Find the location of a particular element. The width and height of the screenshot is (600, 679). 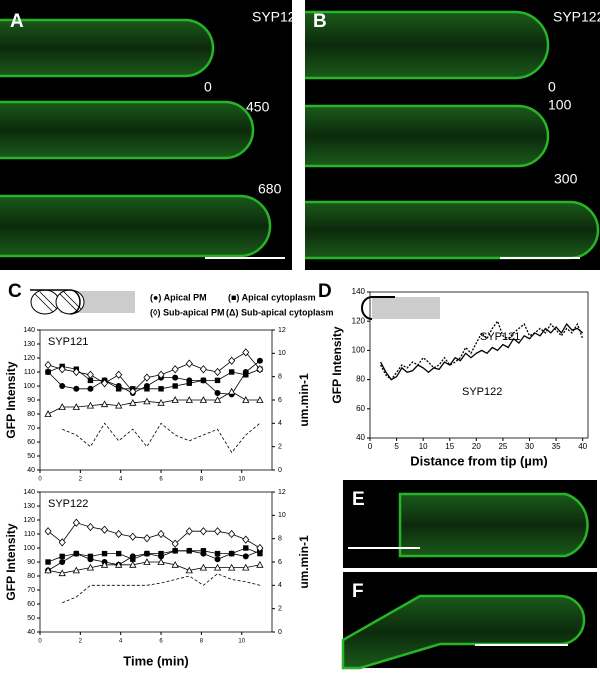

legend-entry: (■) Apical cytoplasm is located at coordinates (272, 297).